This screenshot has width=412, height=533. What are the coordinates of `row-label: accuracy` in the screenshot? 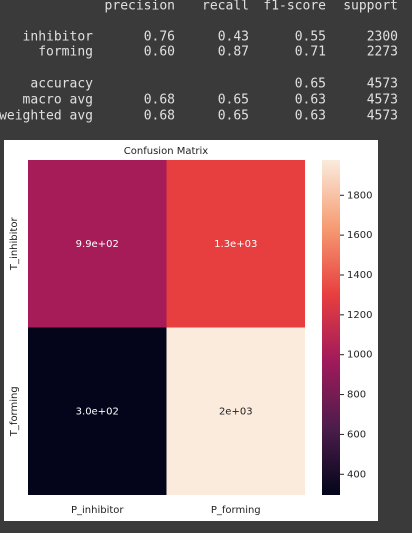 It's located at (61, 84).